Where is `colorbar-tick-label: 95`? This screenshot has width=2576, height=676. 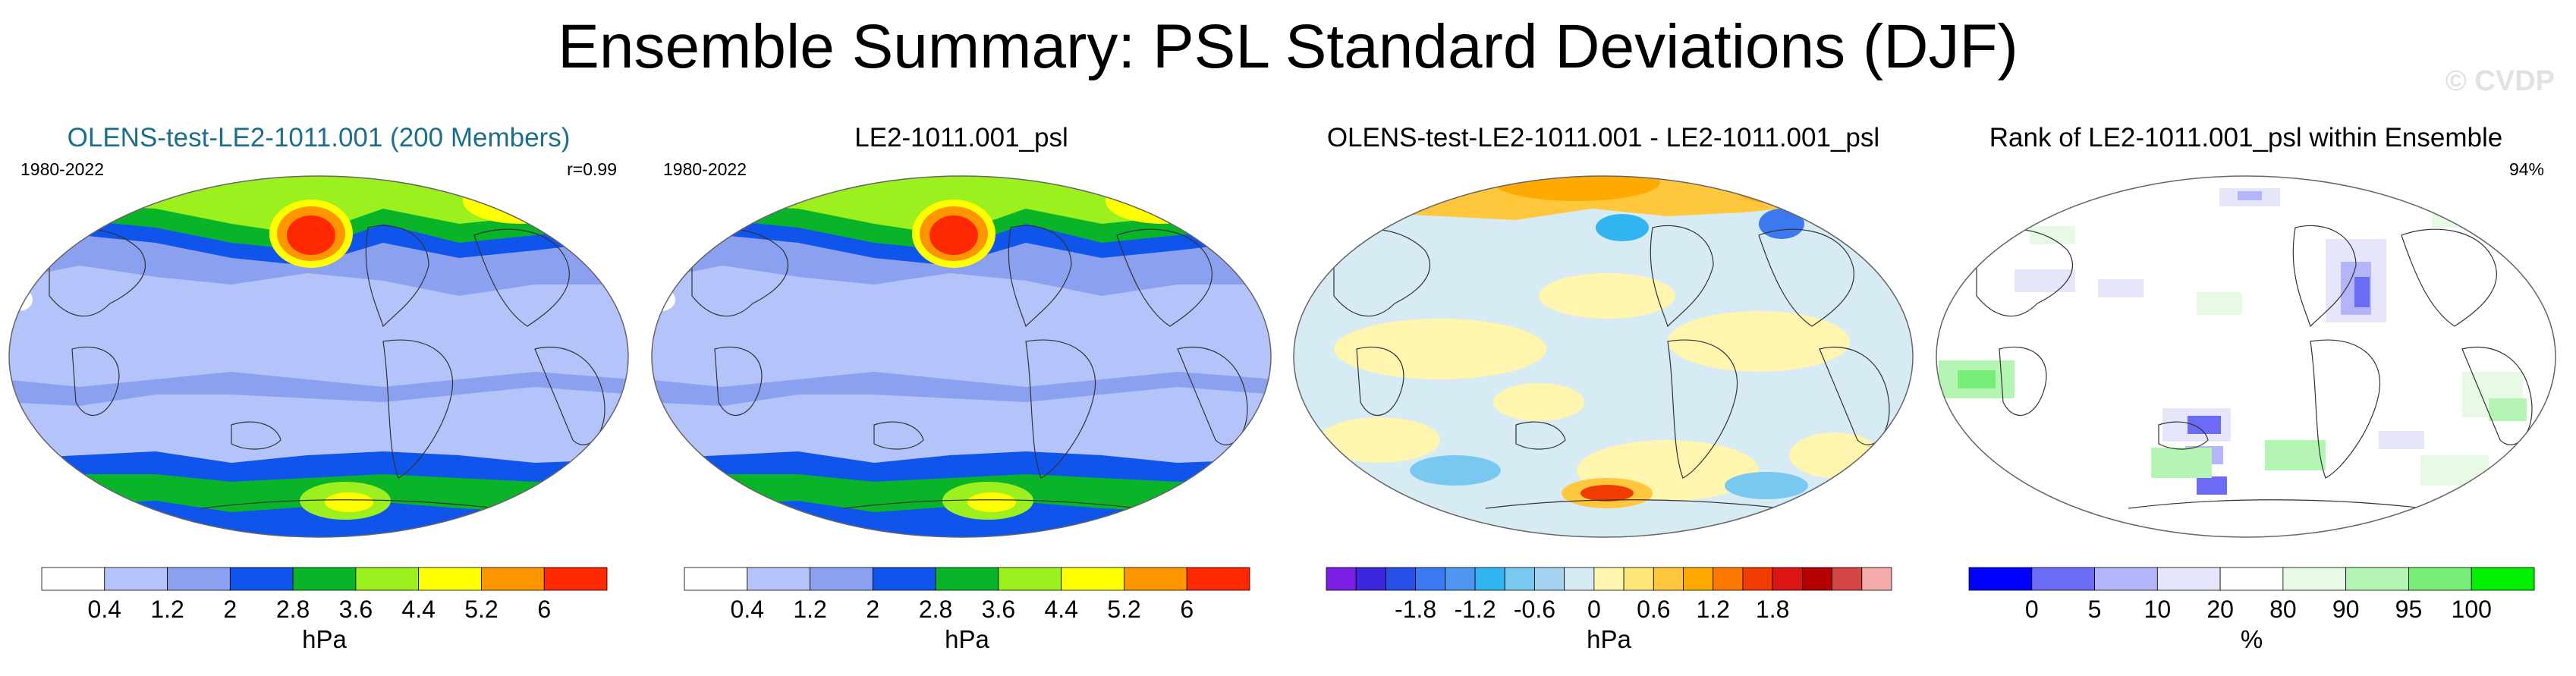 colorbar-tick-label: 95 is located at coordinates (2409, 609).